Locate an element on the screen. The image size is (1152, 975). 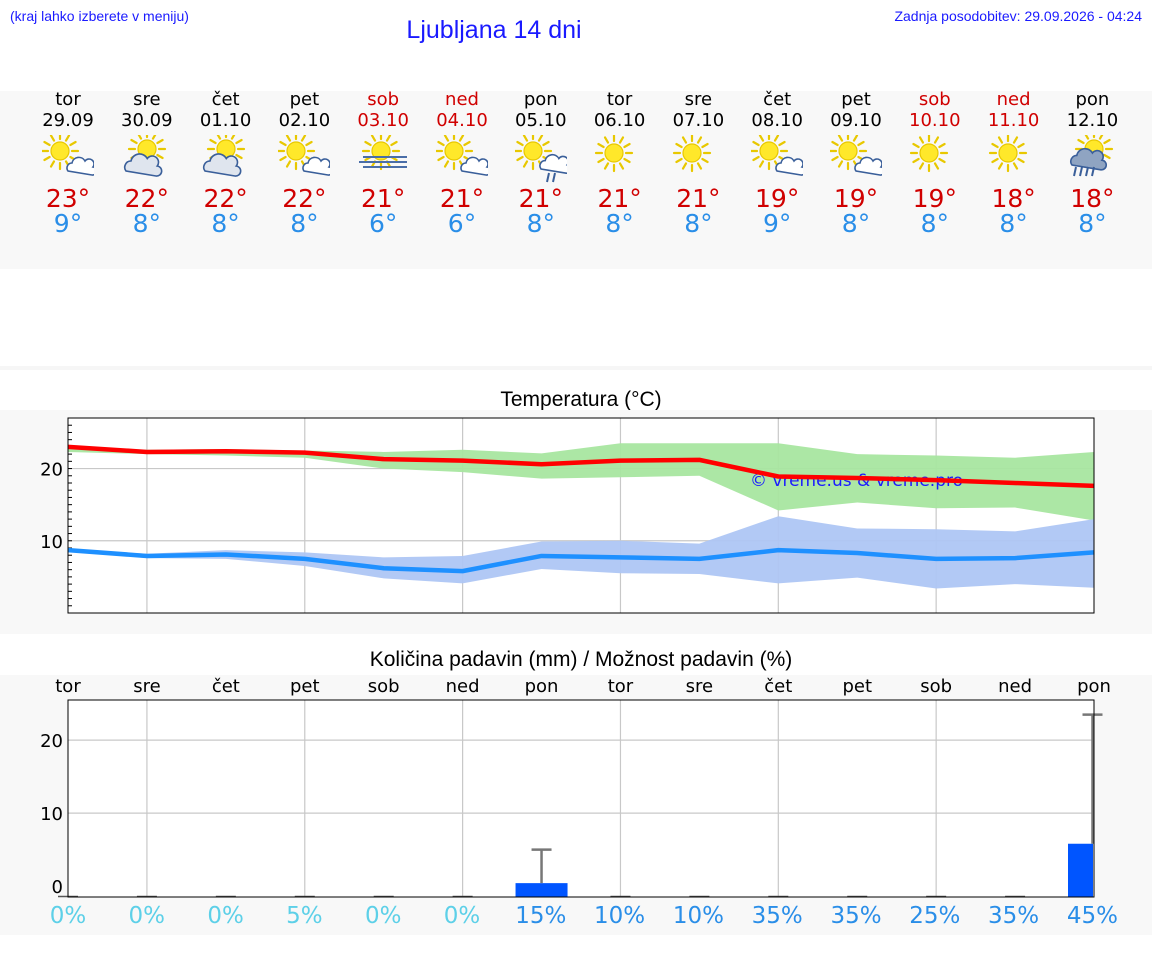
max-range-band is located at coordinates (581, 482).